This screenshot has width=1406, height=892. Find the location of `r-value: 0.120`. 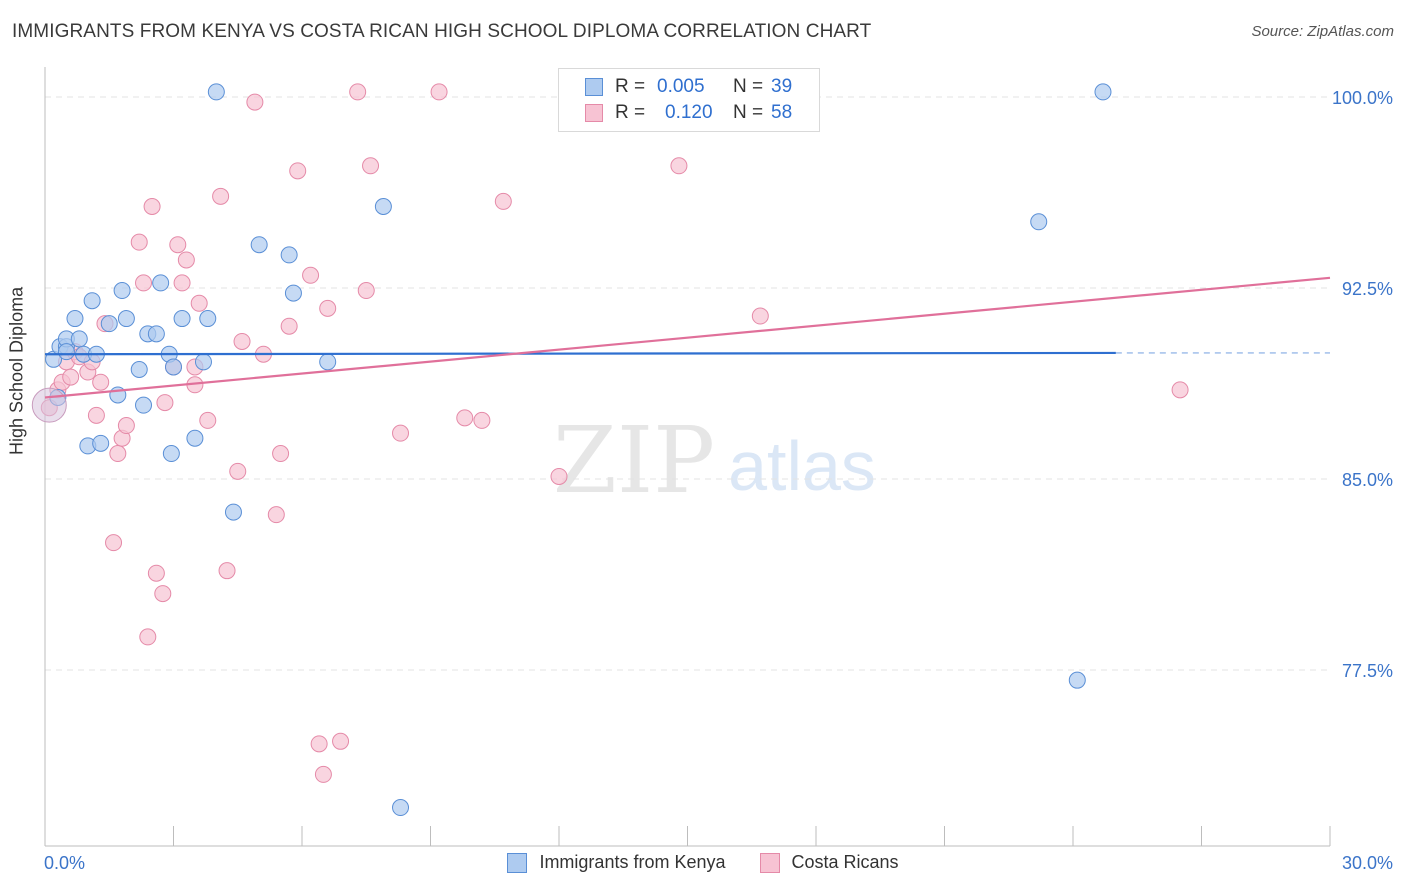

r-value: 0.120 is located at coordinates (689, 112).